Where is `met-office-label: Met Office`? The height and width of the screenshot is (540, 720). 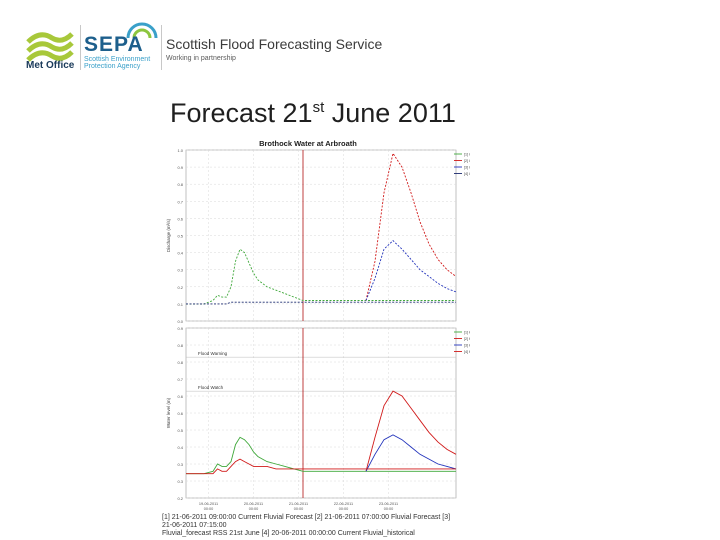
met-office-label: Met Office is located at coordinates (50, 65).